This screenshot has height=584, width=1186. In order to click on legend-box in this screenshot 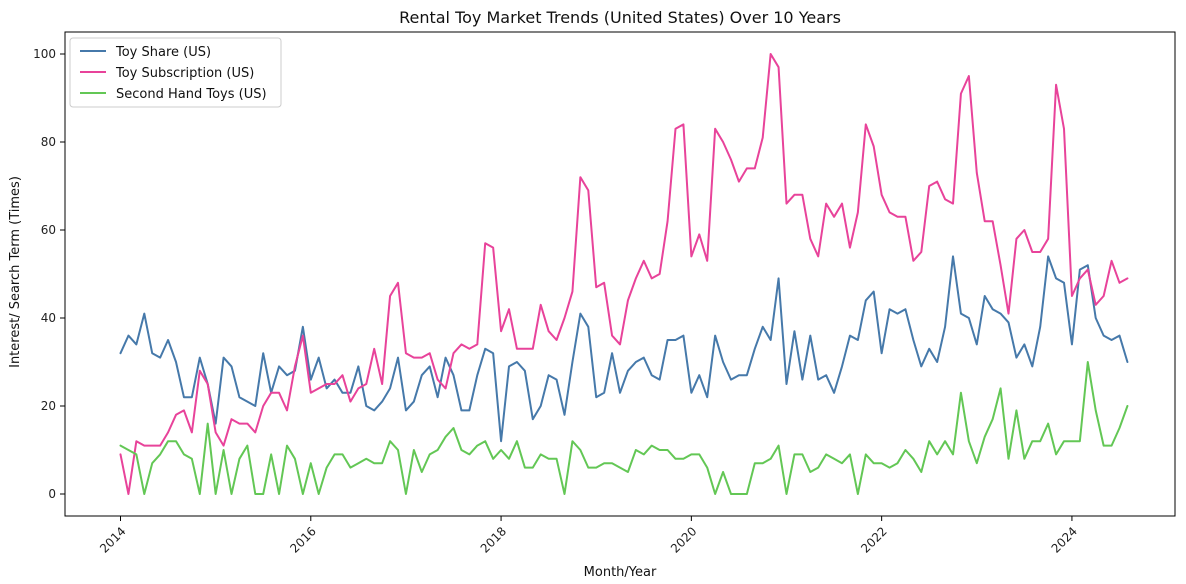, I will do `click(175, 72)`.